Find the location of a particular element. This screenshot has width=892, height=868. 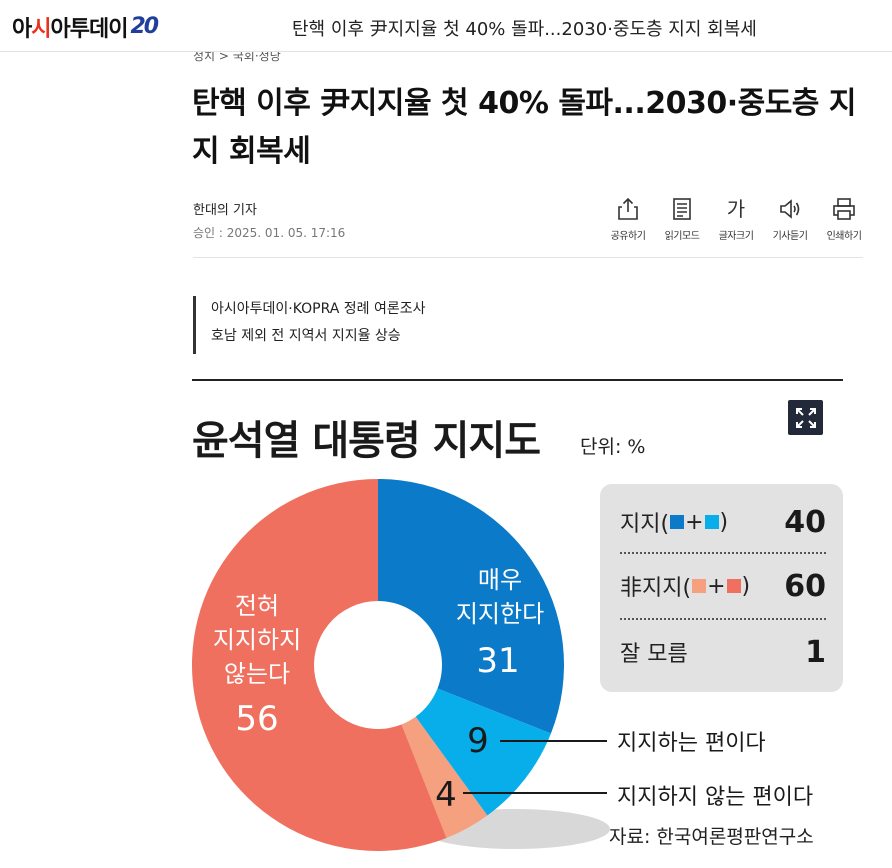

article-headline: 탄핵 이후 尹지지율 첫 40% 돌파...2030·중도층 지지 회복세 is located at coordinates (524, 127).